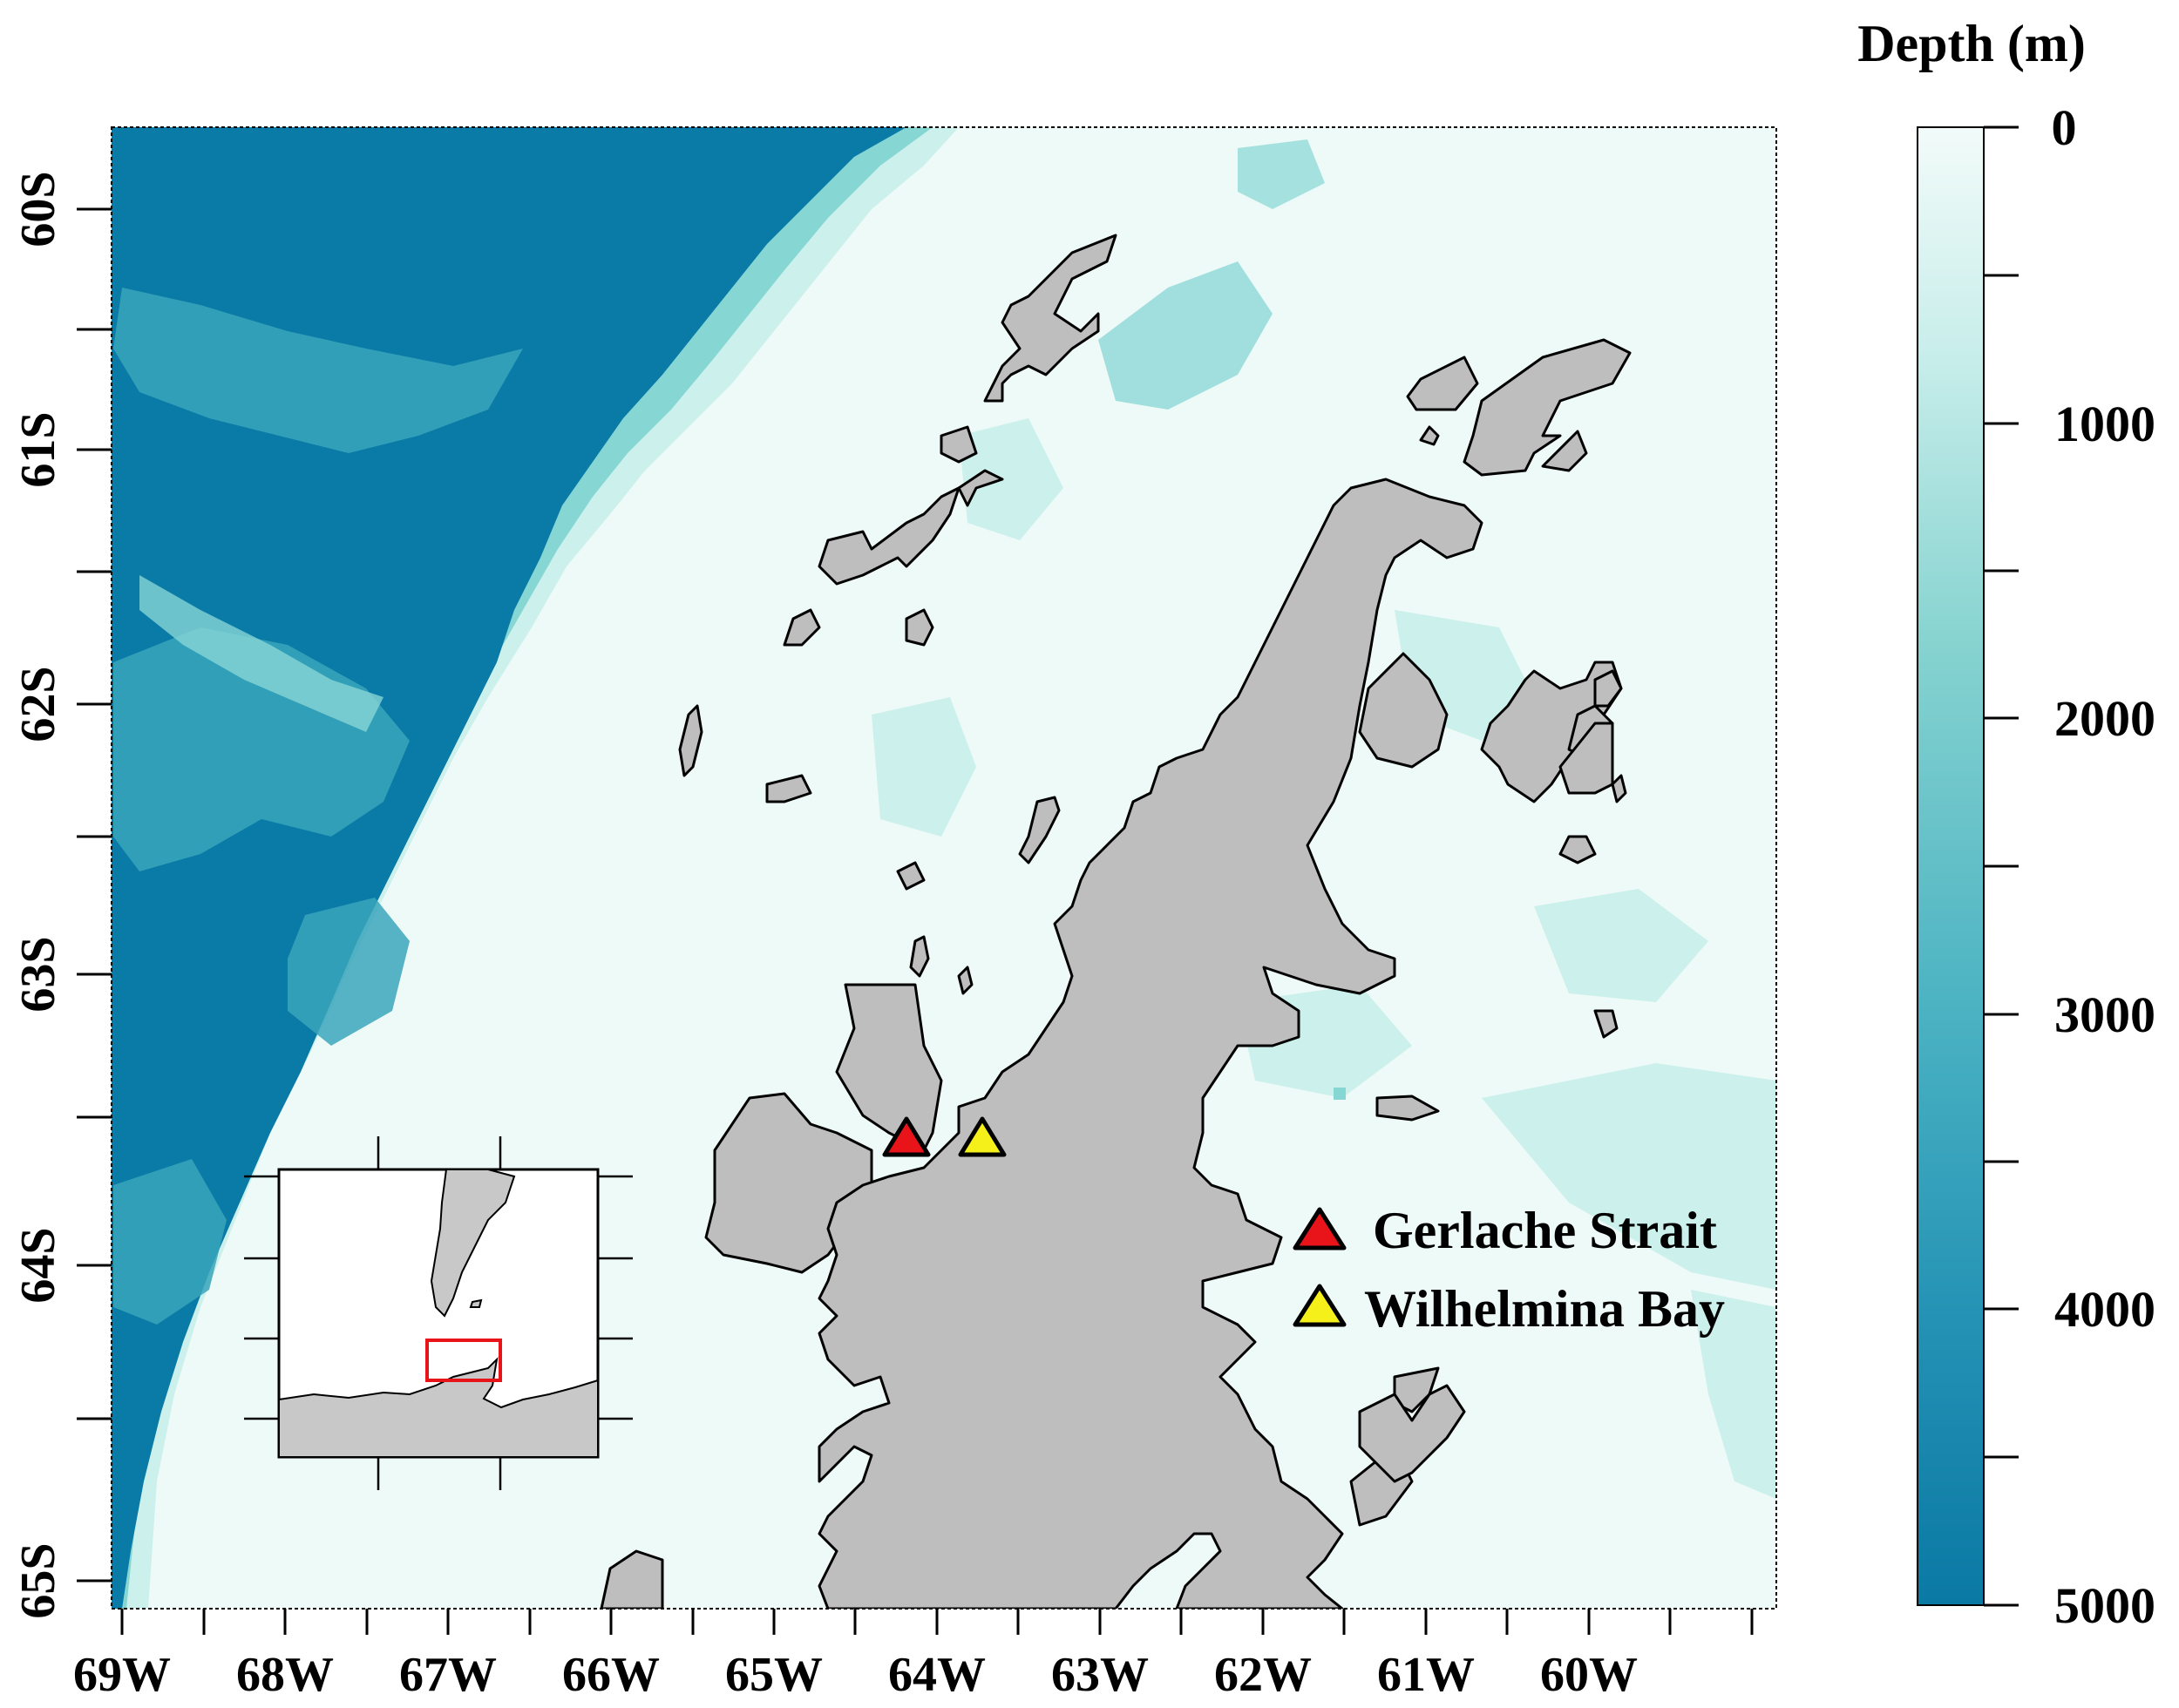  Describe the element at coordinates (1951, 866) in the screenshot. I see `colorbar-gradient` at that location.